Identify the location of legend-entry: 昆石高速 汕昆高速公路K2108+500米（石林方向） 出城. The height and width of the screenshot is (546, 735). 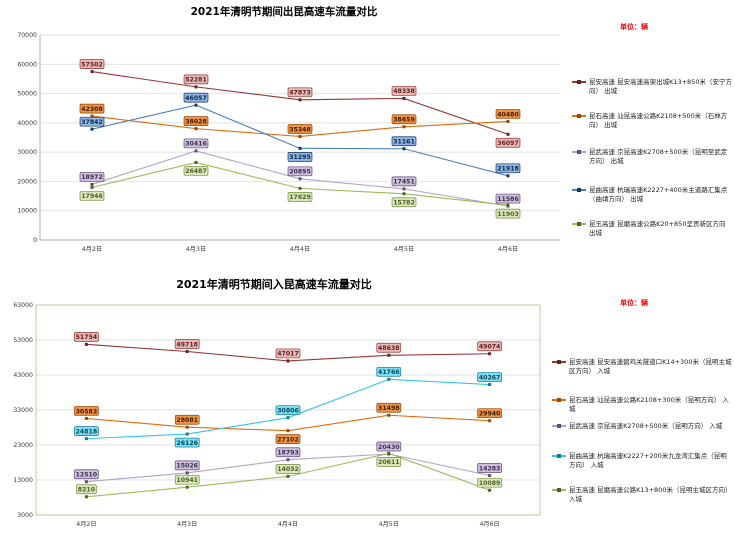
(652, 121).